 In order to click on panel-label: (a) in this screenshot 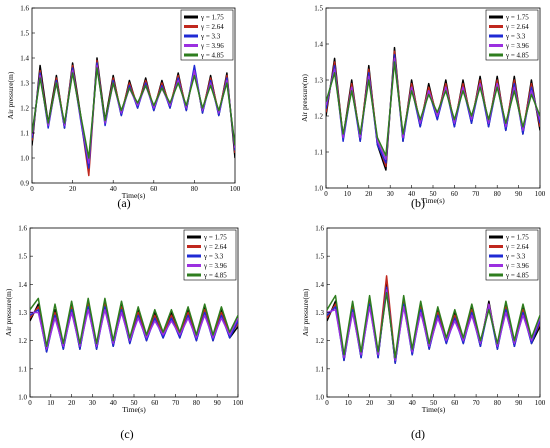, I will do `click(123, 203)`.